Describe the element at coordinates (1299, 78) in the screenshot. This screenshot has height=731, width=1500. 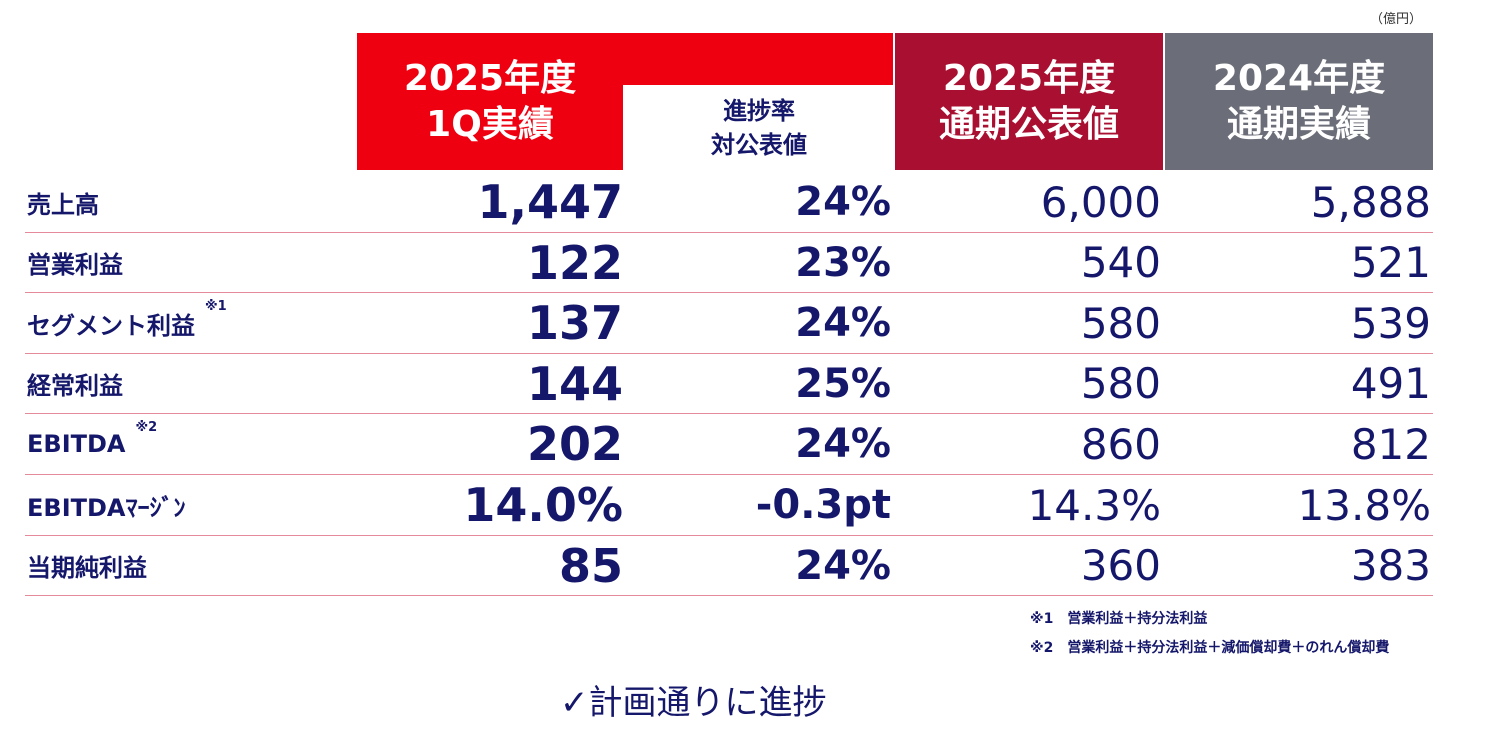
I see `header-text: 2024年度` at that location.